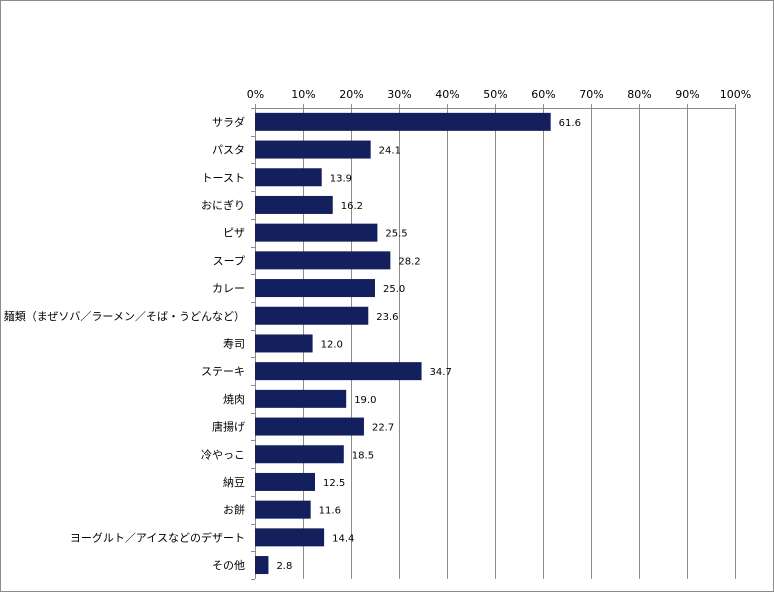  What do you see at coordinates (735, 94) in the screenshot?
I see `x-tick-label: 100%` at bounding box center [735, 94].